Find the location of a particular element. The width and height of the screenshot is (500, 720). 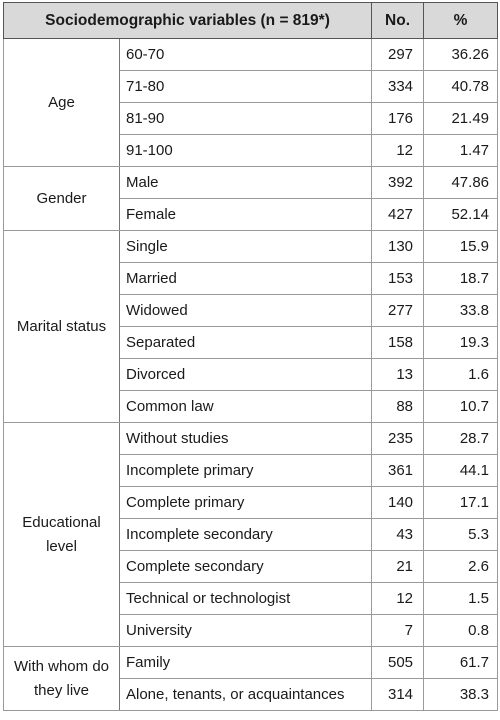

table-row: Separated 158 19.3 is located at coordinates (251, 342).